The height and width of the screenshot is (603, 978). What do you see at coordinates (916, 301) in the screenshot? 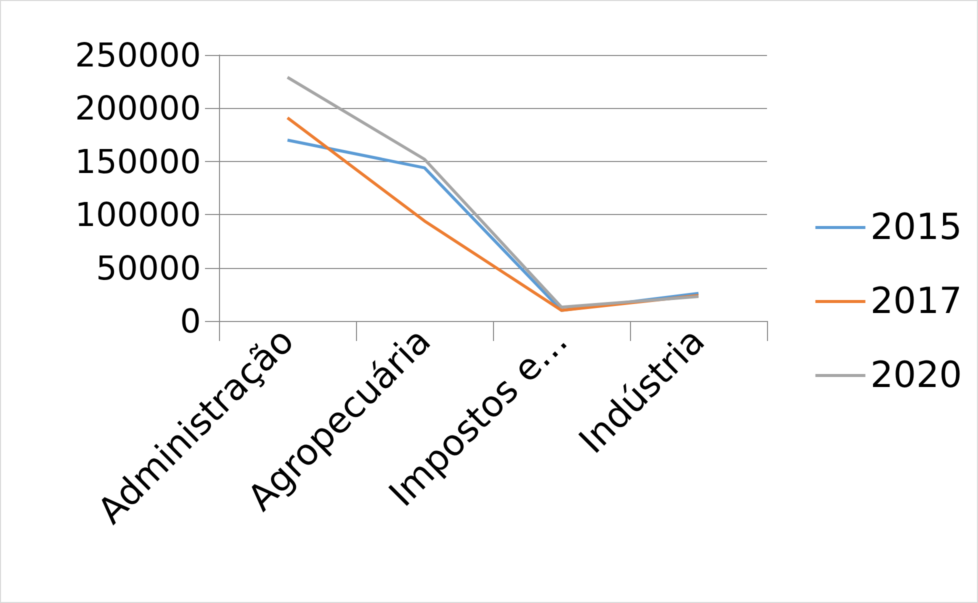
I see `legend-label: 2017` at bounding box center [916, 301].